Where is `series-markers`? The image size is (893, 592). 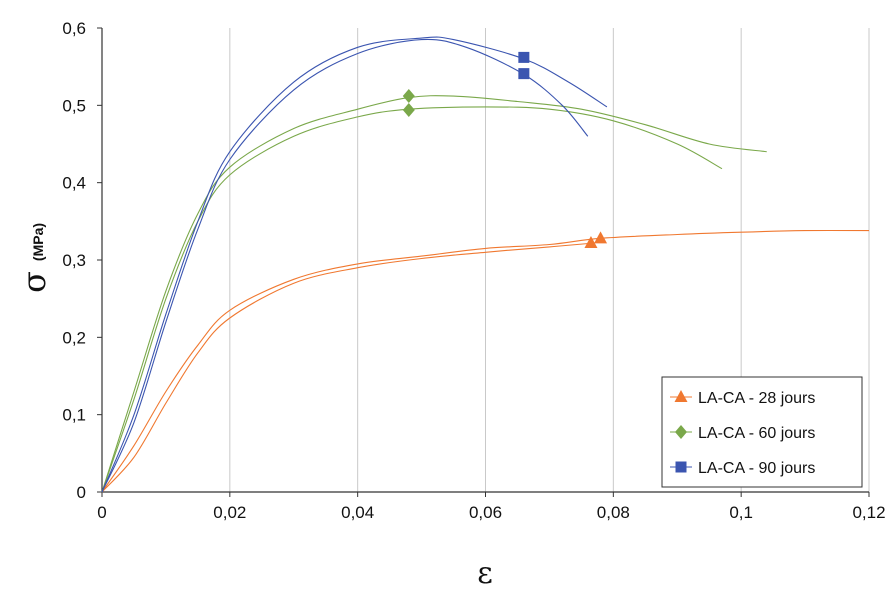 series-markers is located at coordinates (505, 149).